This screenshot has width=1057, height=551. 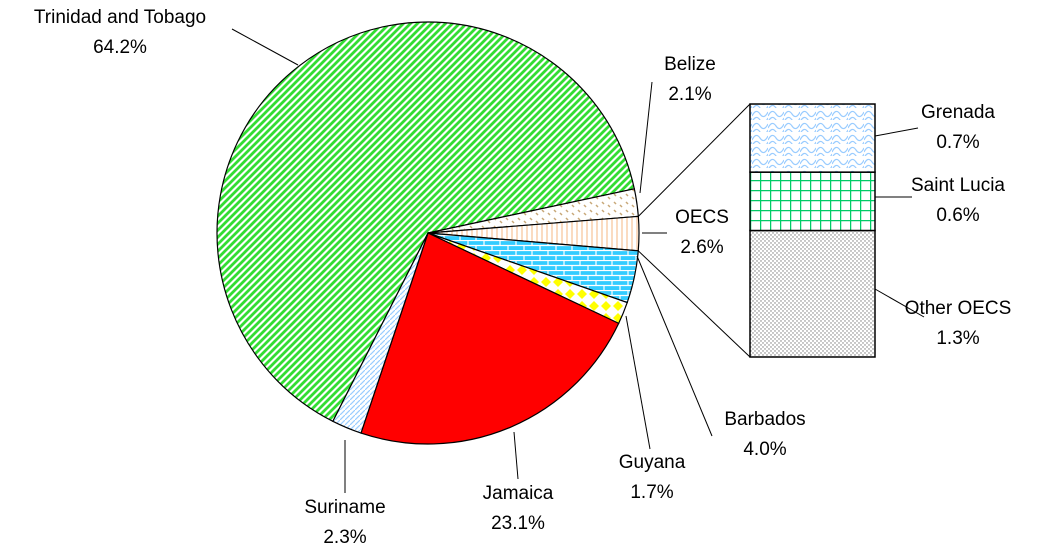 What do you see at coordinates (958, 308) in the screenshot?
I see `bar-label: Other OECS` at bounding box center [958, 308].